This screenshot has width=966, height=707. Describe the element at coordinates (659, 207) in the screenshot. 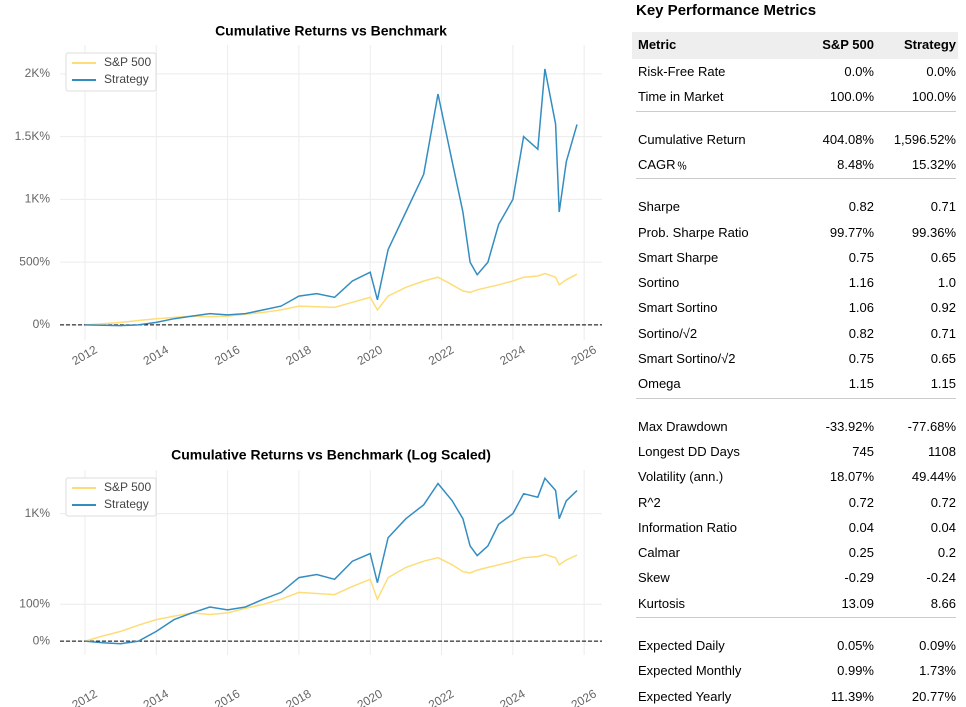

I see `metric-name: Sharpe` at that location.